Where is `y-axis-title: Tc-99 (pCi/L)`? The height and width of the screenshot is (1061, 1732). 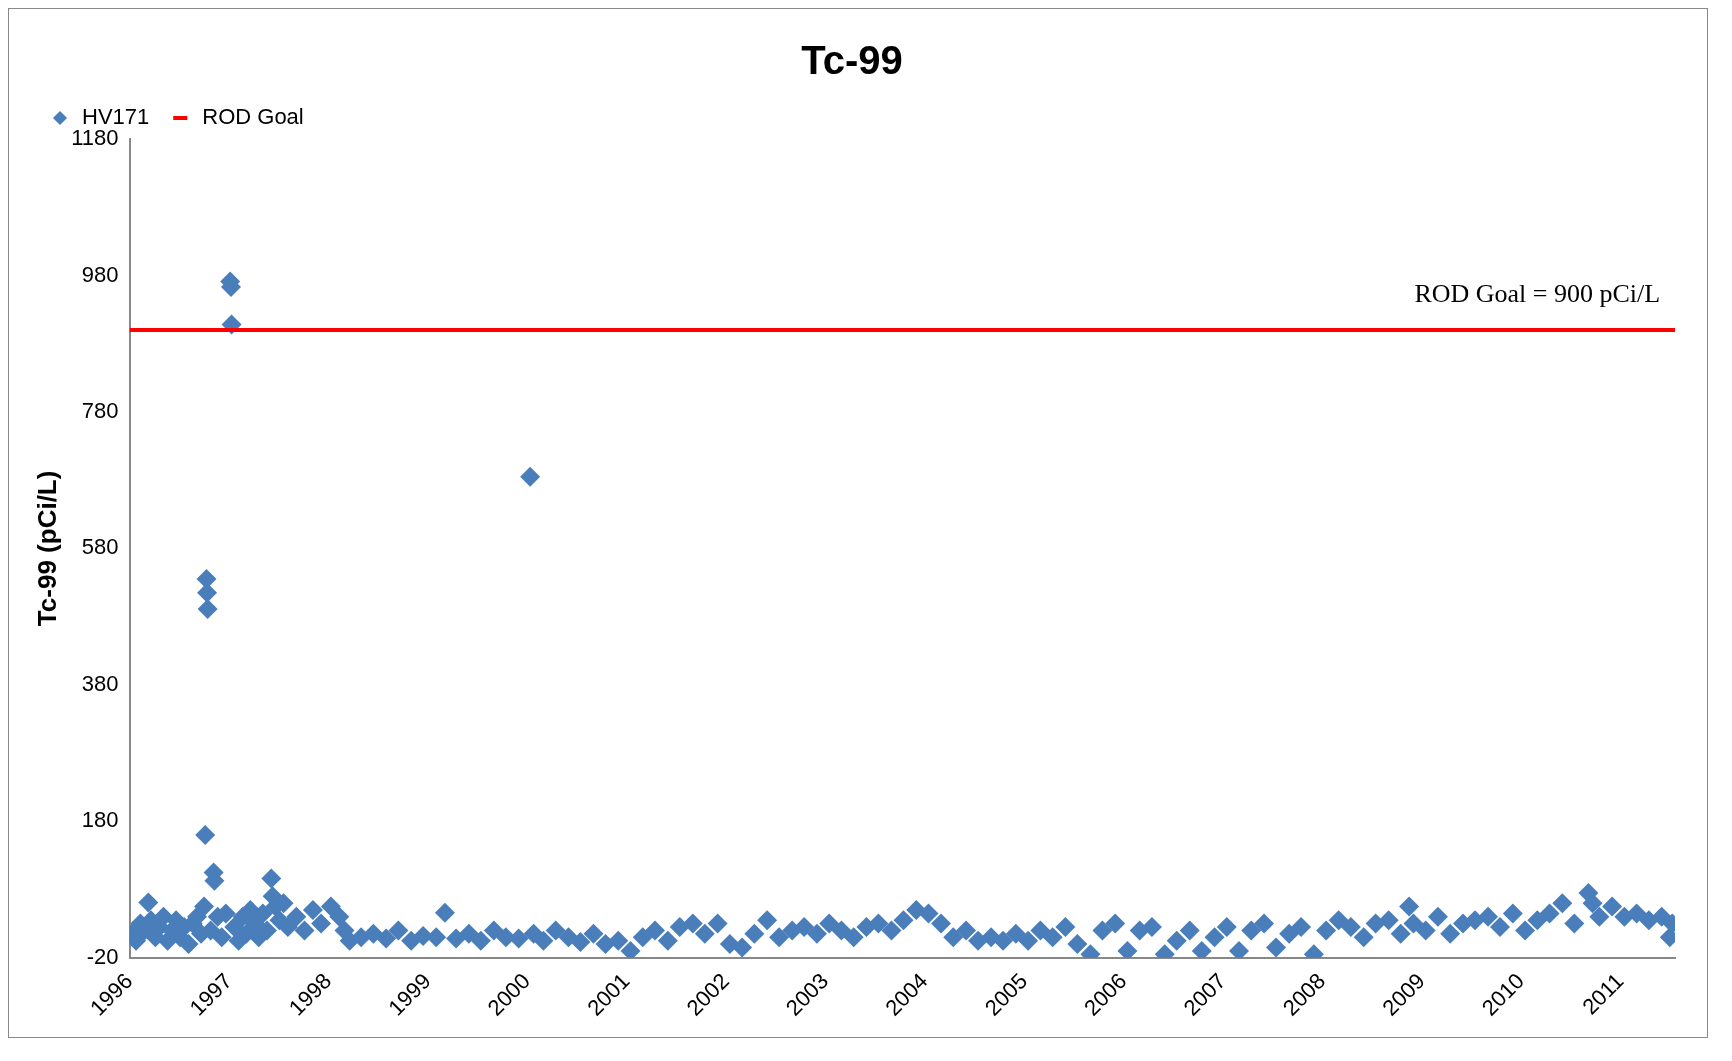
y-axis-title: Tc-99 (pCi/L) is located at coordinates (46, 548).